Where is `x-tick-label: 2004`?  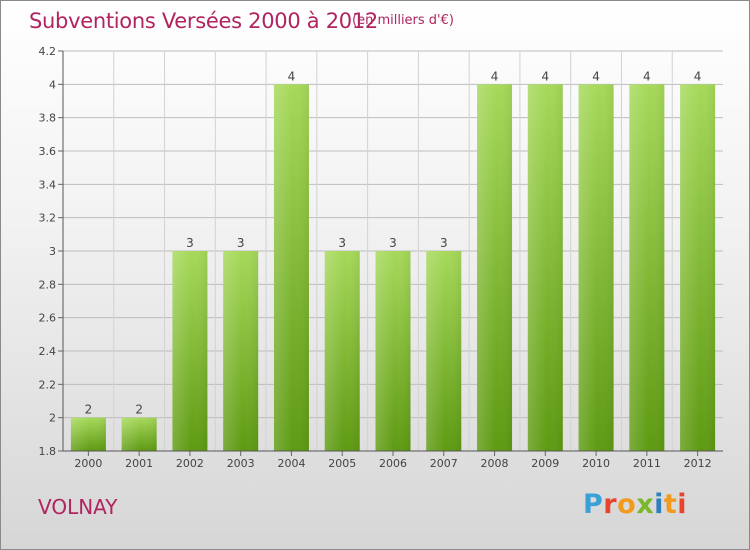
x-tick-label: 2004 is located at coordinates (291, 463).